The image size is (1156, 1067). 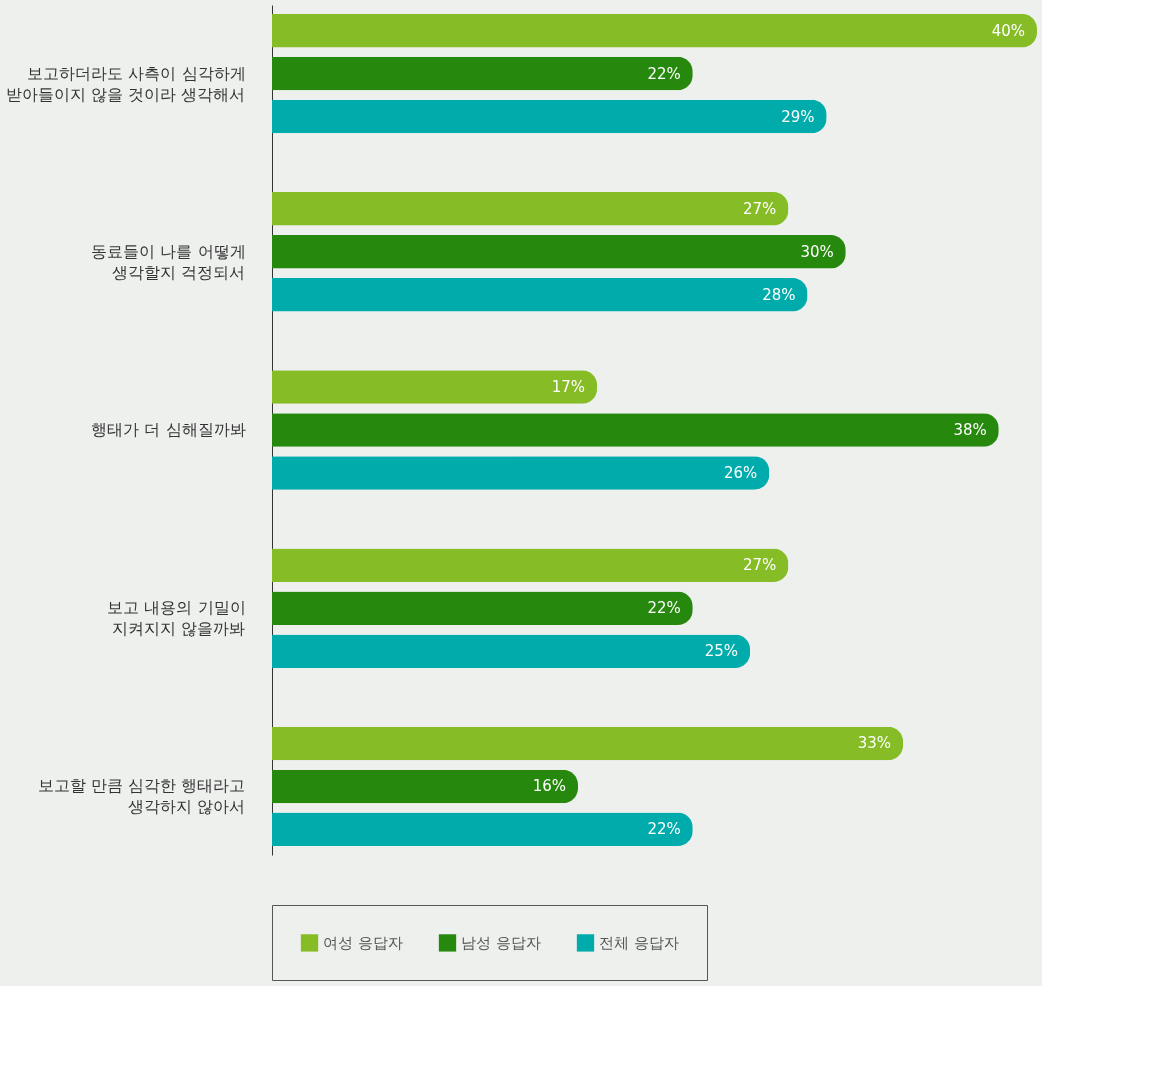 What do you see at coordinates (168, 261) in the screenshot?
I see `y-tick-label: 동료들이 나를 어떻게 생각할지 걱정되서` at bounding box center [168, 261].